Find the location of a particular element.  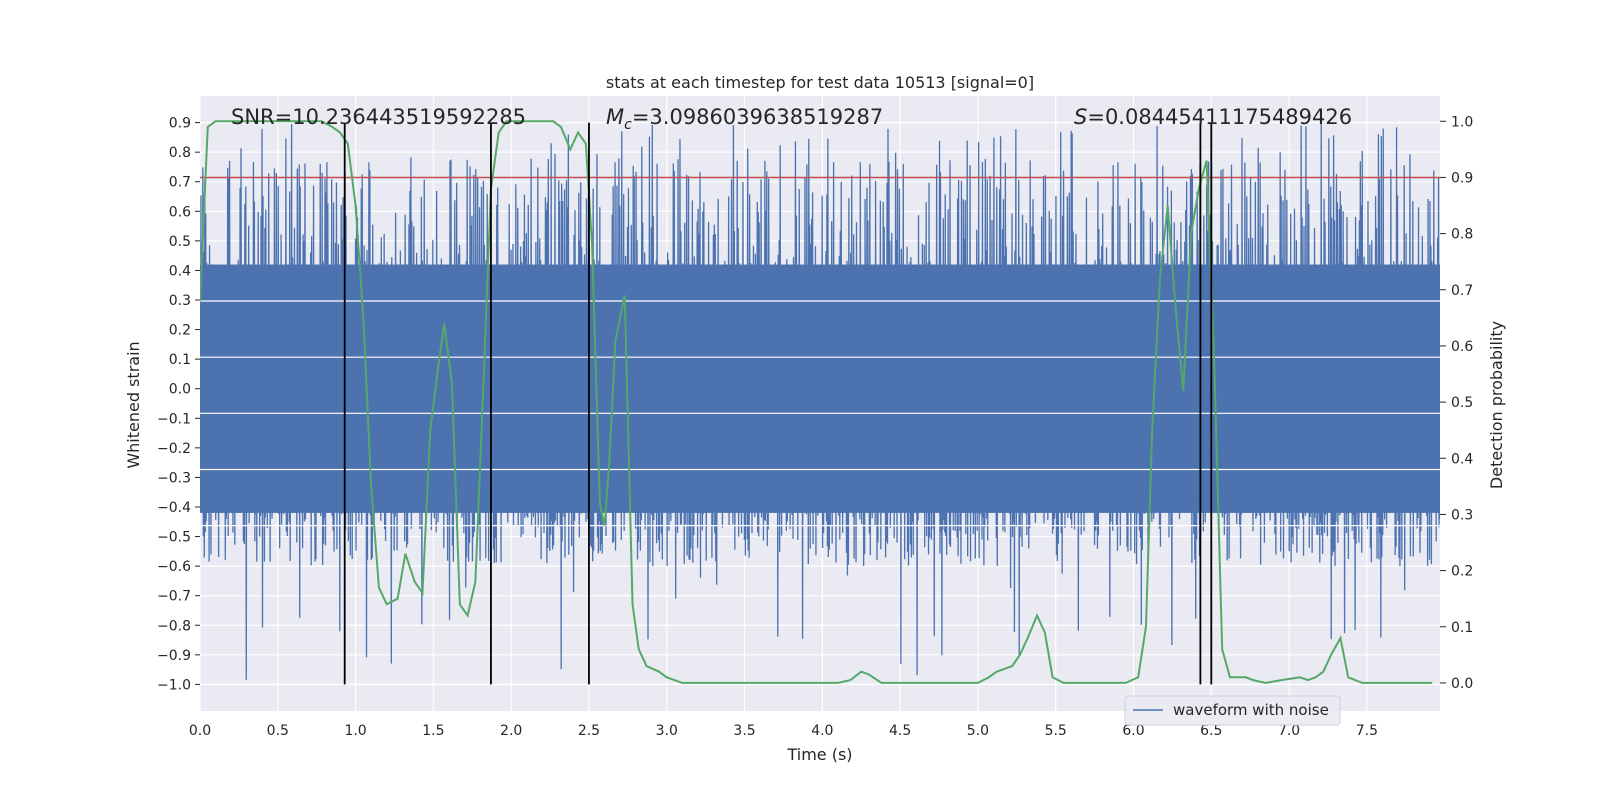

x-tick-label: 0.0 is located at coordinates (200, 731).